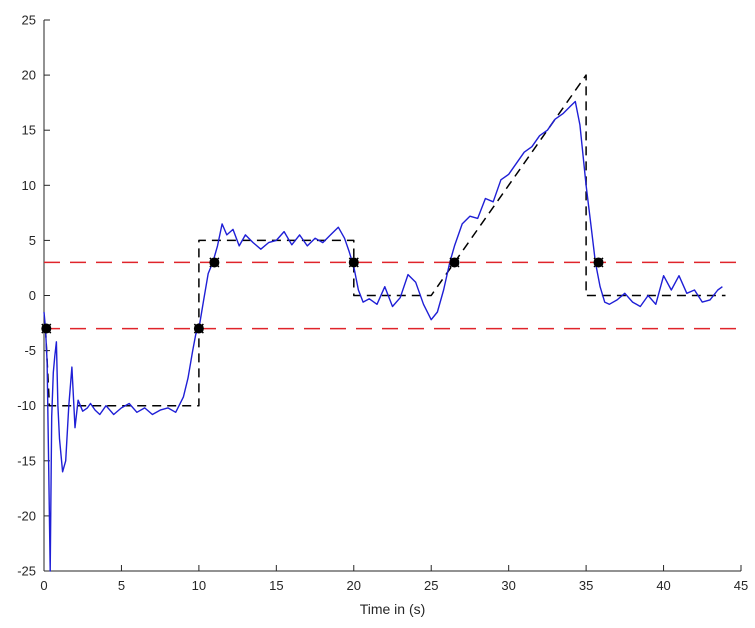  I want to click on x-tick-label: 15, so click(276, 585).